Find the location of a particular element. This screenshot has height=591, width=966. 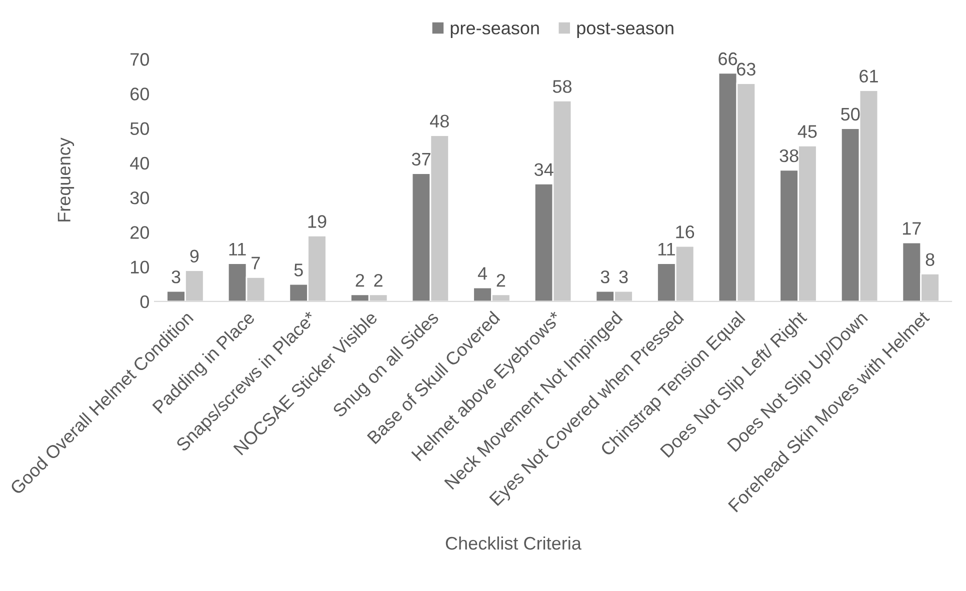

data-label: 5 is located at coordinates (298, 270).